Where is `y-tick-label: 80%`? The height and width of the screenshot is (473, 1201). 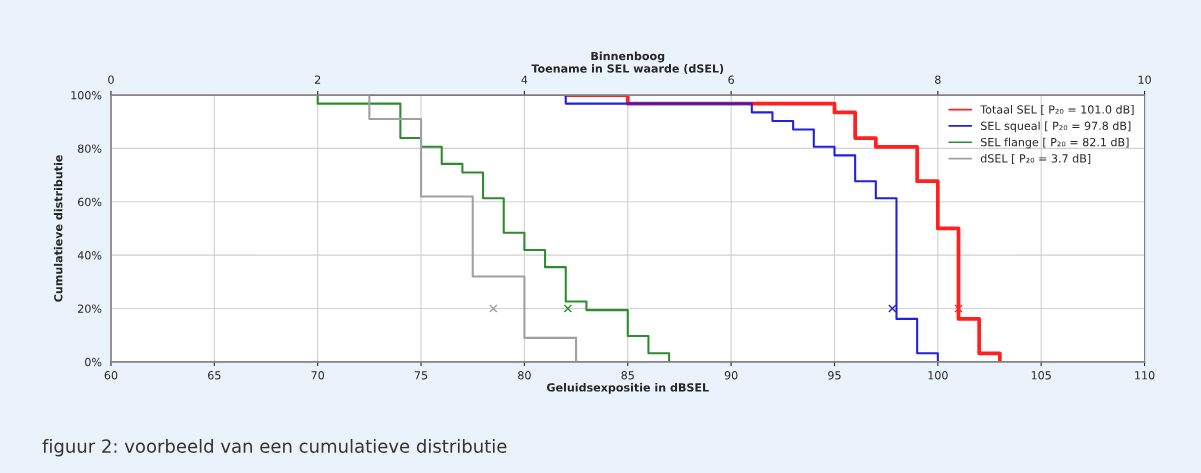
y-tick-label: 80% is located at coordinates (90, 148).